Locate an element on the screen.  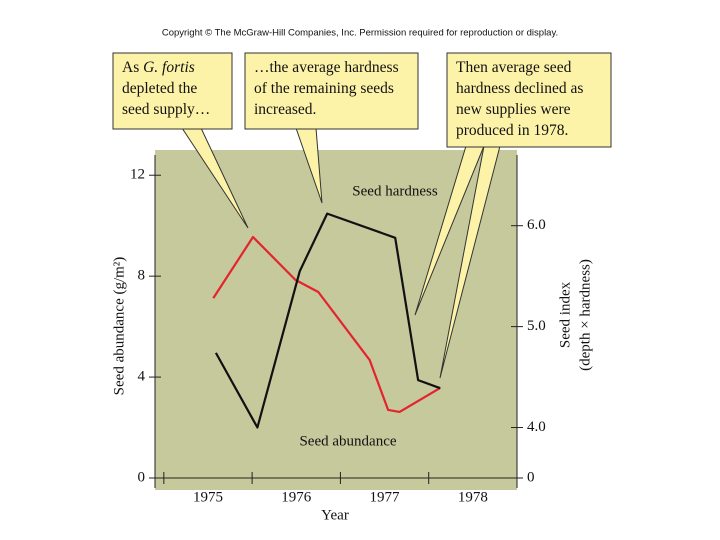
callout-text: depleted the is located at coordinates (159, 88).